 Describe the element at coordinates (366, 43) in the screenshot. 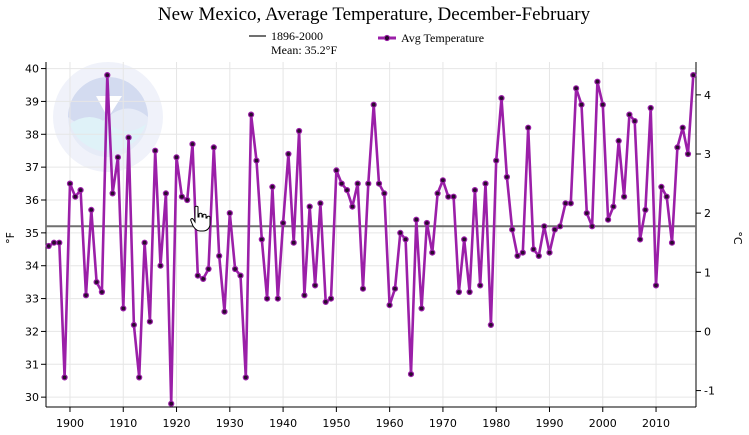

I see `legend: 1896-2000 Mean: 35.2°F Avg Temperature` at that location.